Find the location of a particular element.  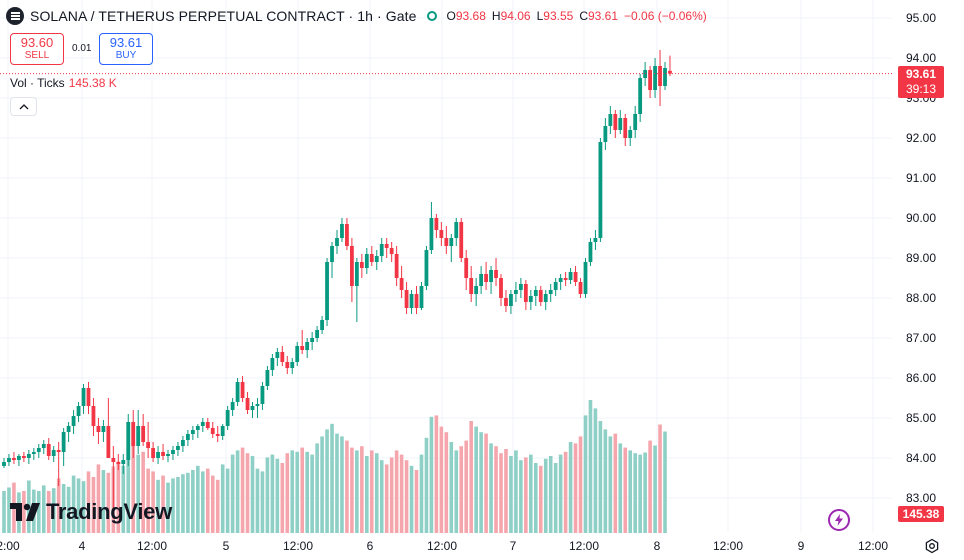

buy-button: 93.61 BUY is located at coordinates (126, 49).